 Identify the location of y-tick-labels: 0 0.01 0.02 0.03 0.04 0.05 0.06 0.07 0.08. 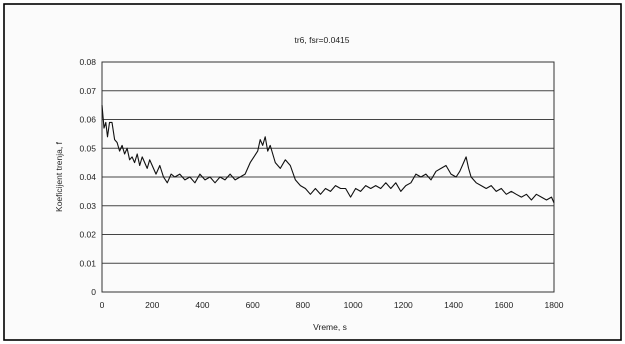
(87, 177).